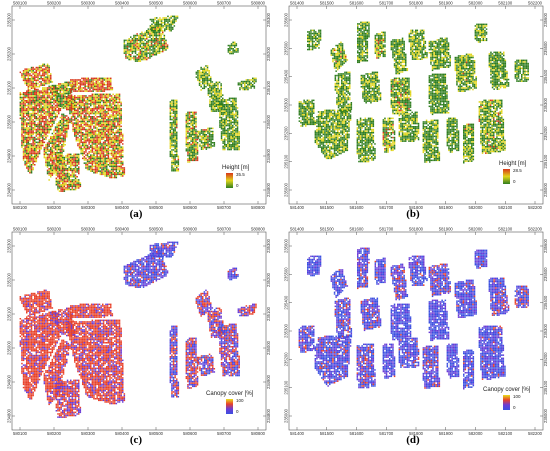 The height and width of the screenshot is (451, 550). What do you see at coordinates (416, 229) in the screenshot?
I see `x-tick-label-top: 581800` at bounding box center [416, 229].